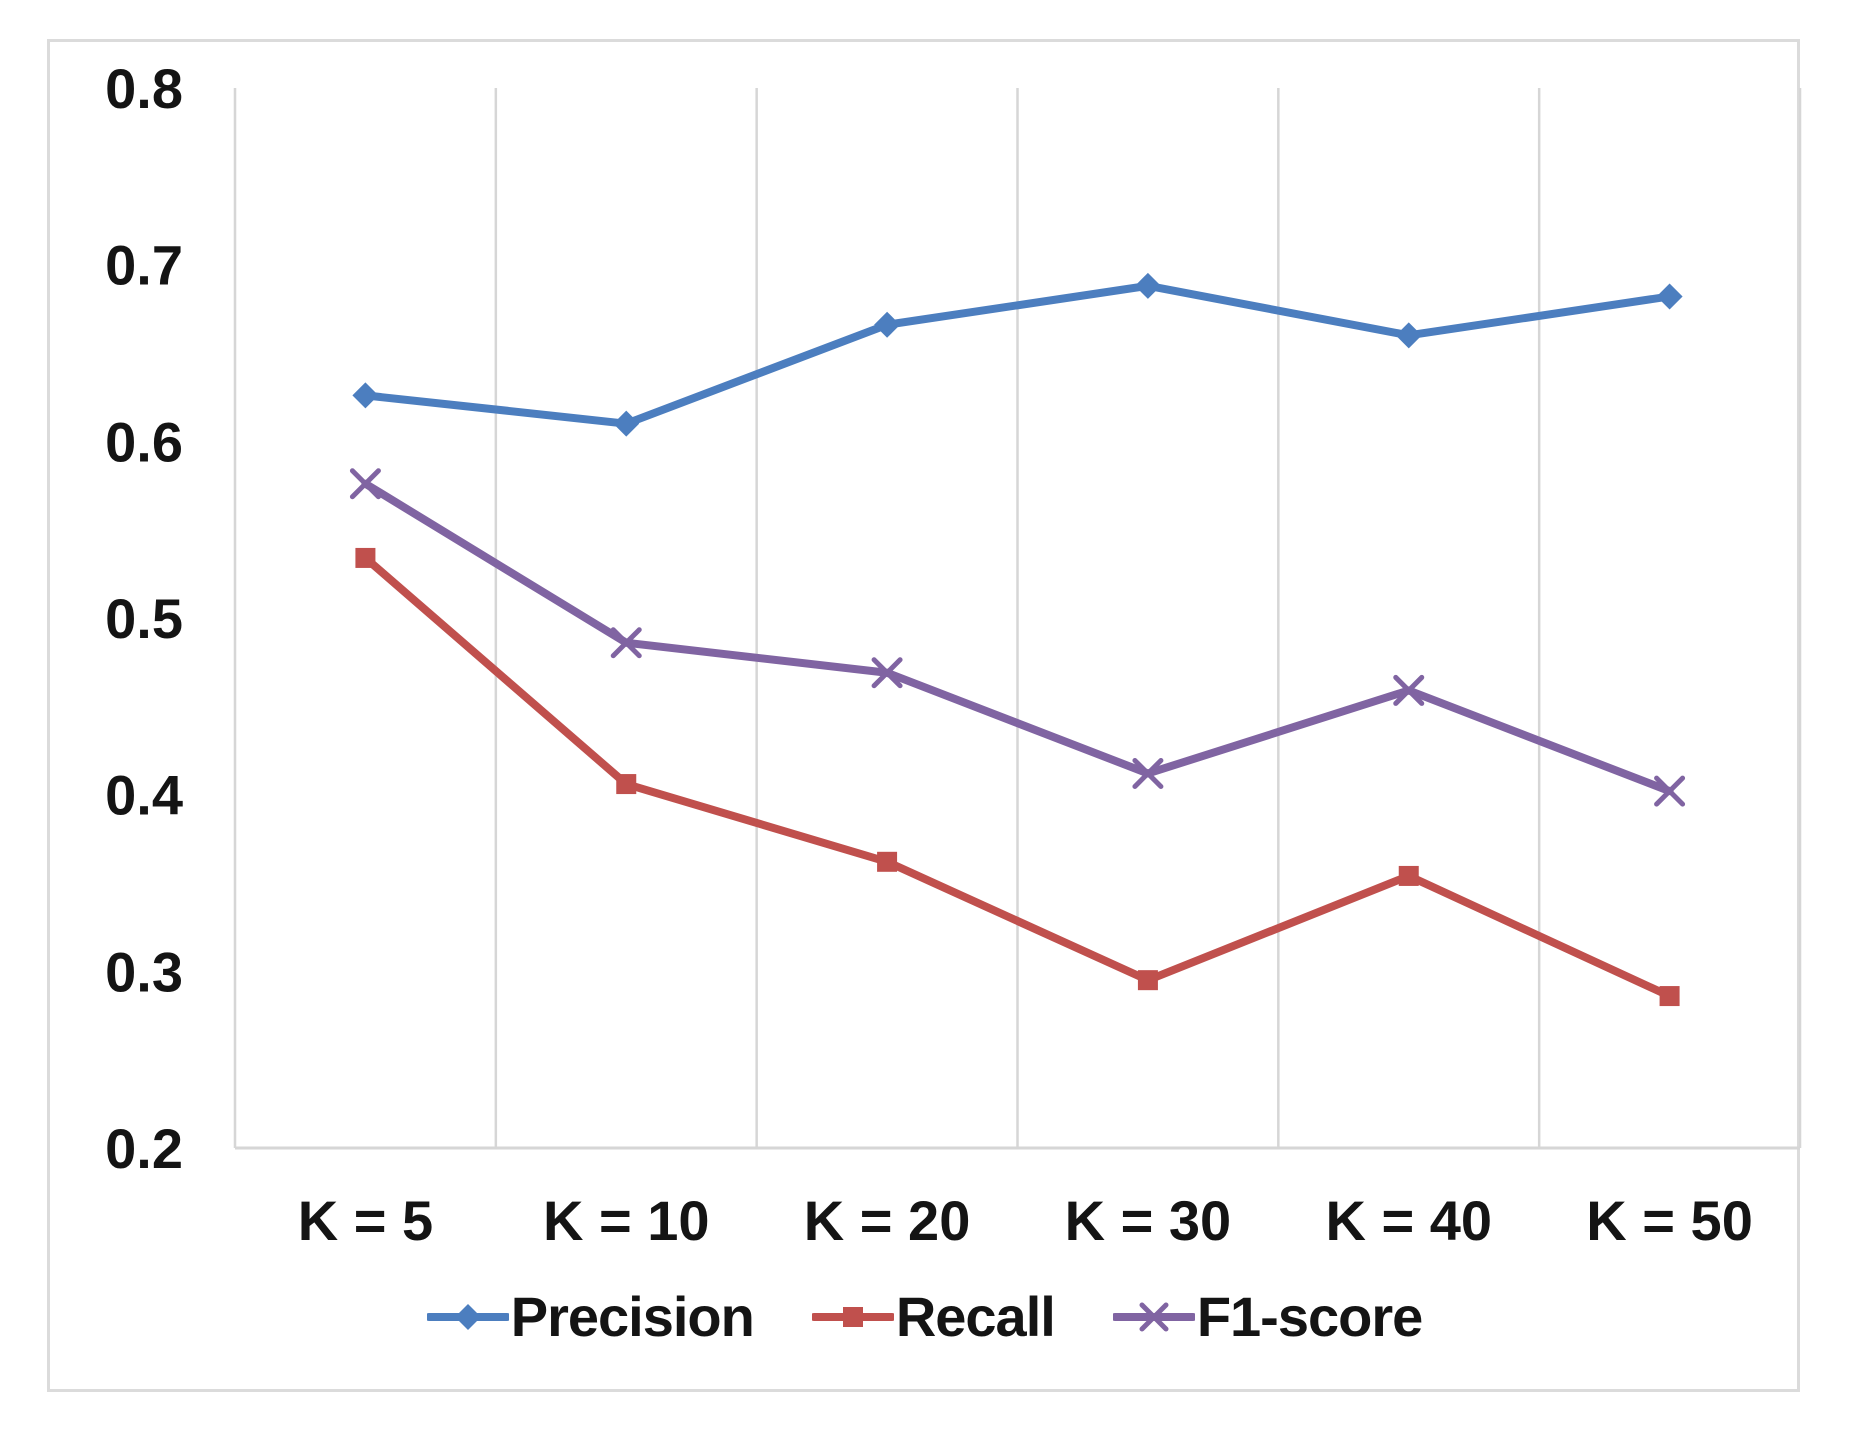  I want to click on legend-label-precision: Precision, so click(632, 1316).